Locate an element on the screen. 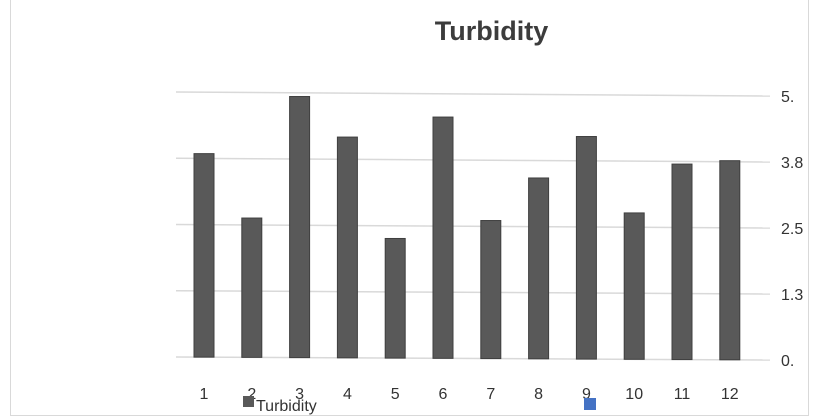  x-tick-label: 1 is located at coordinates (204, 394).